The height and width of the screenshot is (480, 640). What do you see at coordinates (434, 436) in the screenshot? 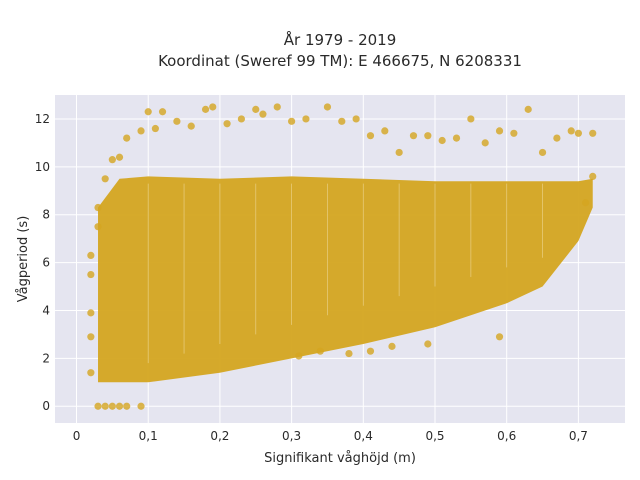
I see `x-tick-label: 0,5` at bounding box center [434, 436].